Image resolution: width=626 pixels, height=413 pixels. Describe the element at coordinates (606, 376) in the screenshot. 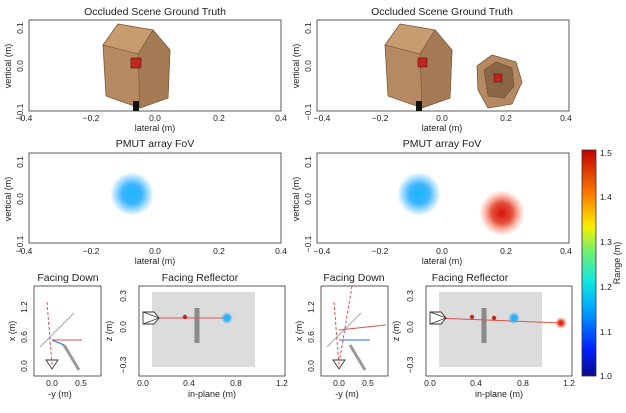

I see `colorbar-tick-label: 1.0` at that location.